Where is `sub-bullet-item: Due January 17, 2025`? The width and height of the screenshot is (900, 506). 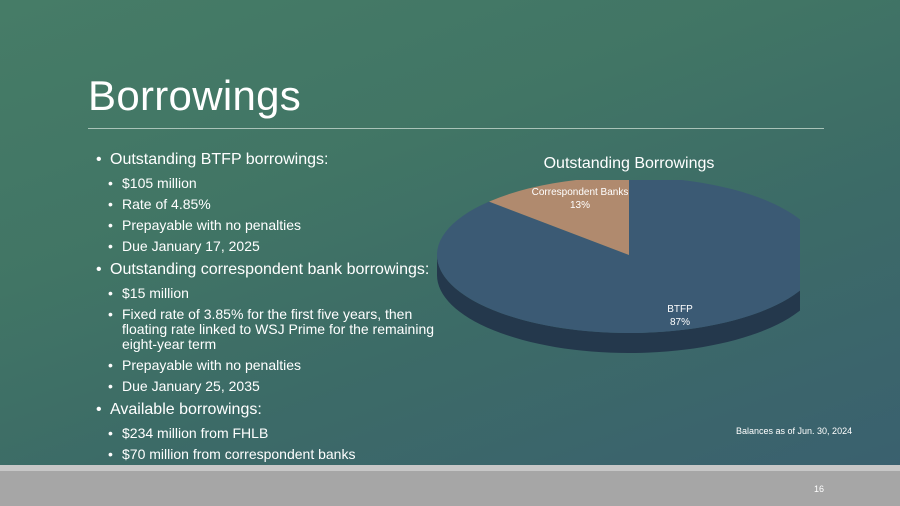 sub-bullet-item: Due January 17, 2025 is located at coordinates (276, 247).